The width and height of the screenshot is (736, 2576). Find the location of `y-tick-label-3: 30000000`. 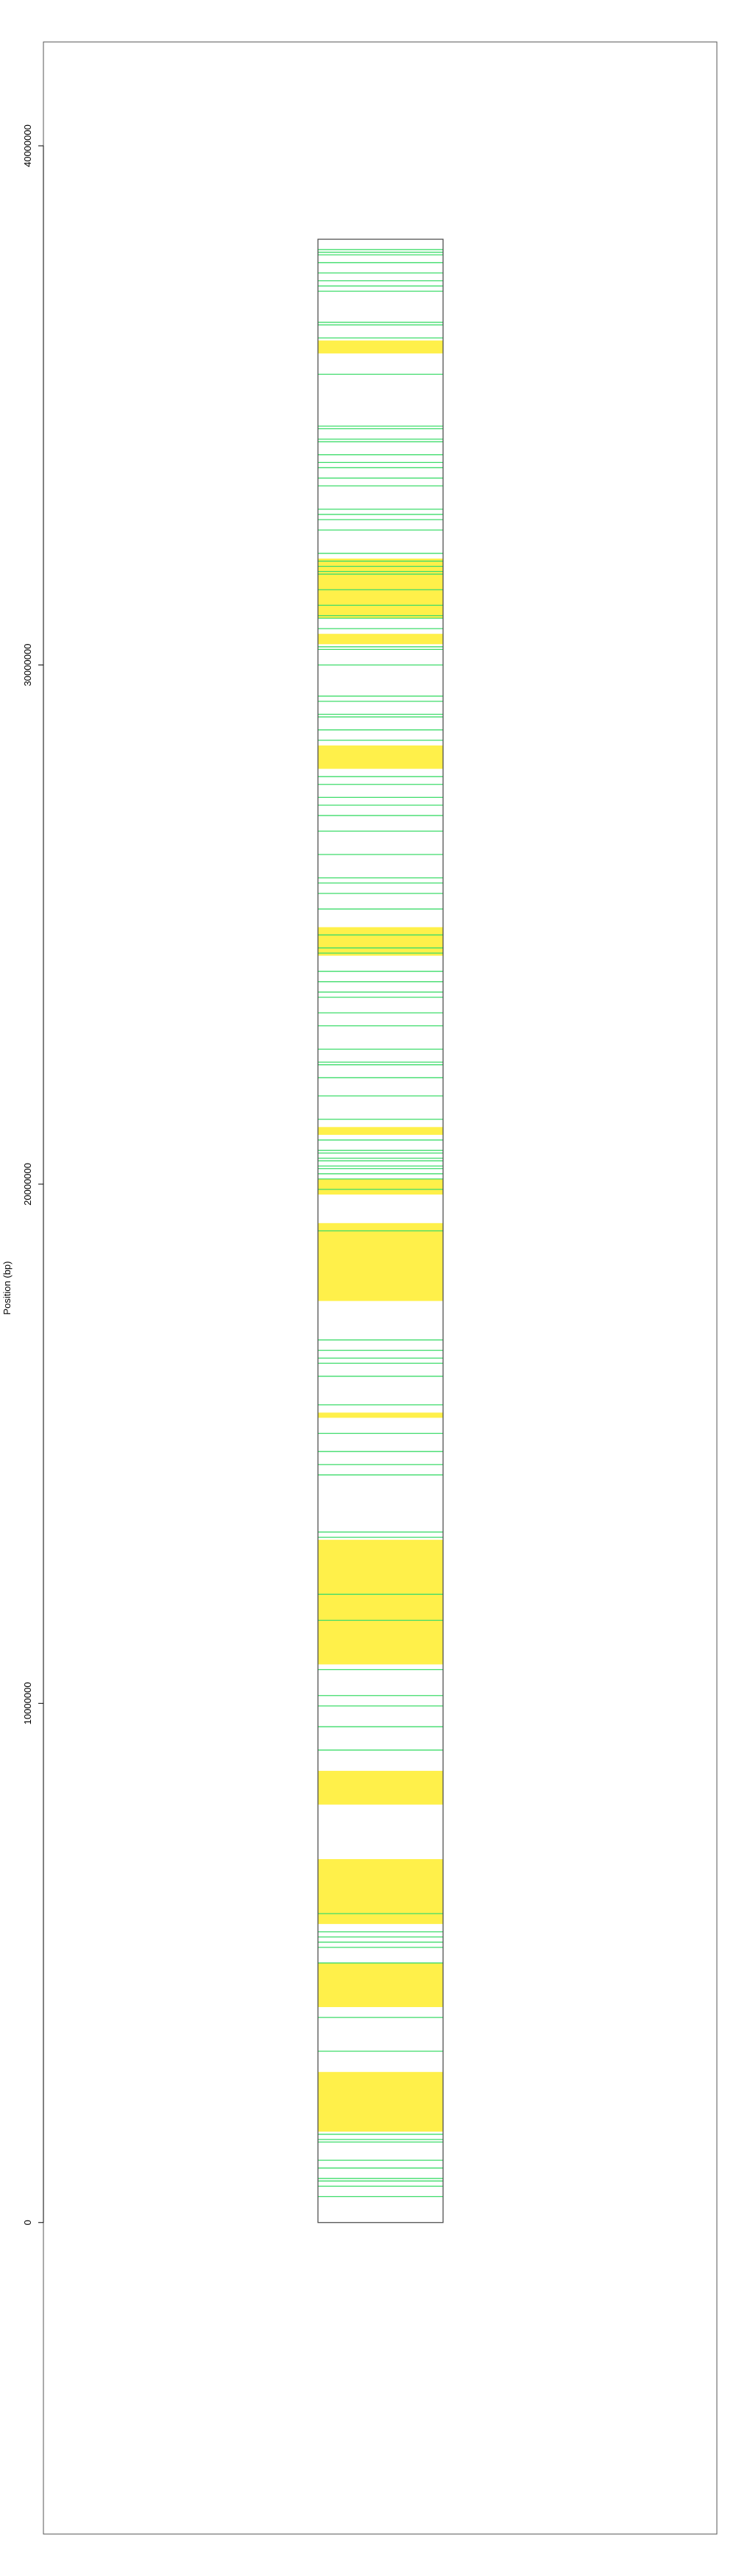

y-tick-label-3: 30000000 is located at coordinates (27, 665).